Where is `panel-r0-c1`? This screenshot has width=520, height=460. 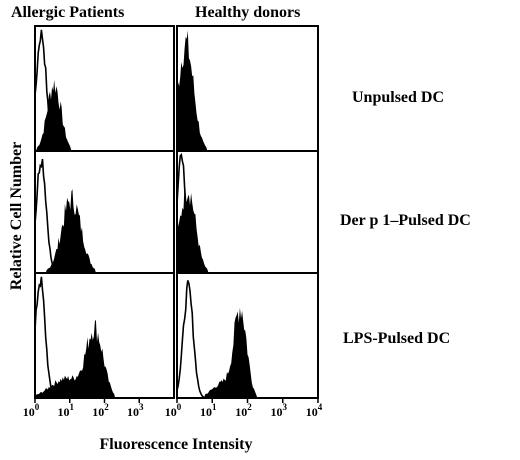
panel-r0-c1 is located at coordinates (247, 88).